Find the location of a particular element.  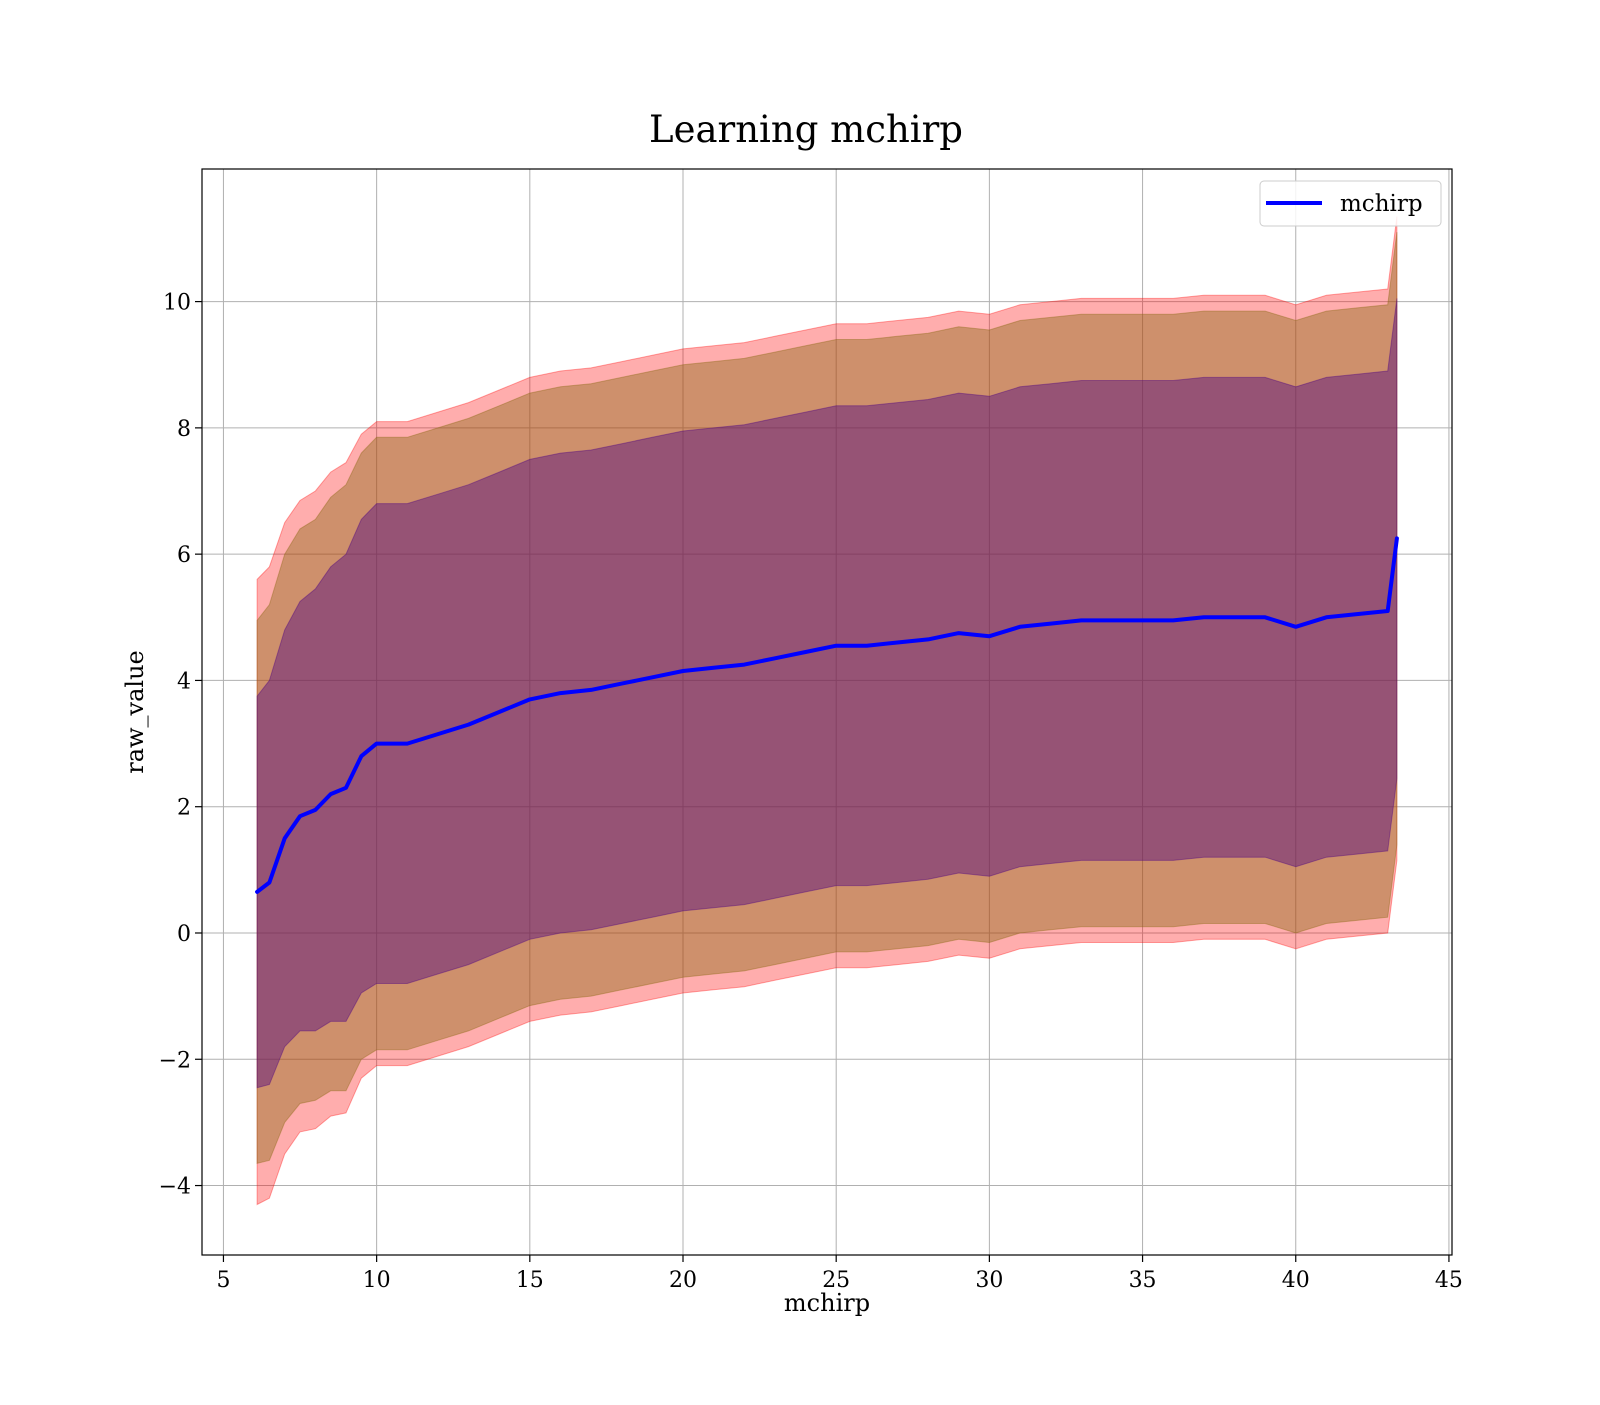

legend-label: mchirp is located at coordinates (1381, 204).